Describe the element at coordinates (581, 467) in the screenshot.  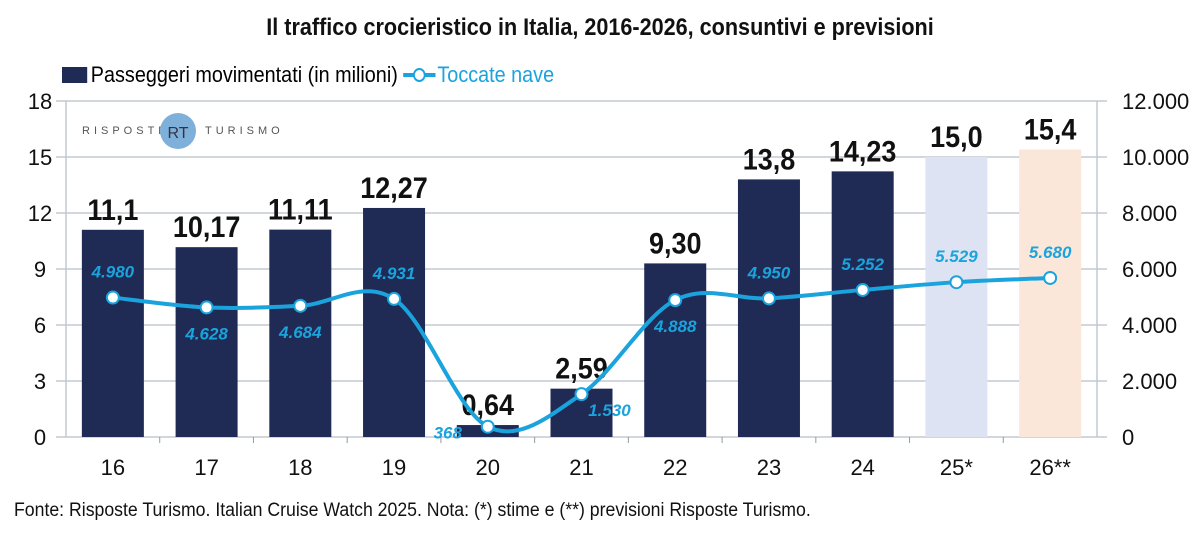
I see `x-tick-label: 21` at that location.